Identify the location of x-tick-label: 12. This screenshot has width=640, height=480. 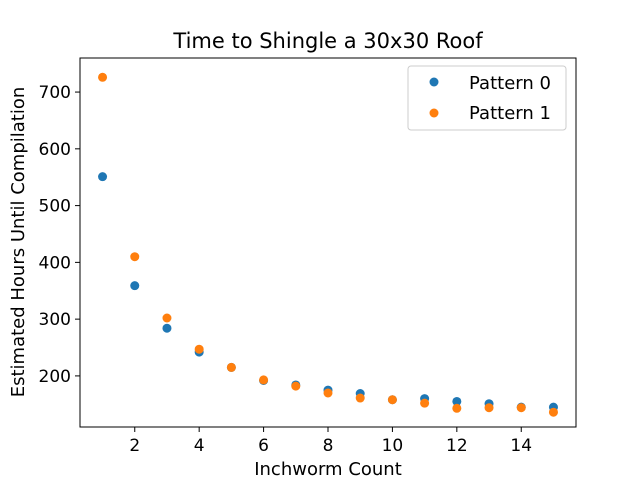
(457, 446).